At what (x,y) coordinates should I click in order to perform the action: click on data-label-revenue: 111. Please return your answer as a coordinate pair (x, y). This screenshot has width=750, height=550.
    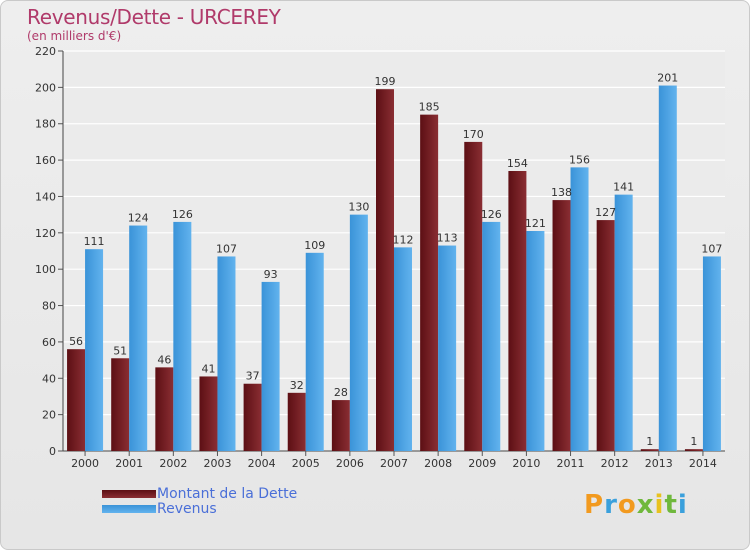
    Looking at the image, I should click on (94, 241).